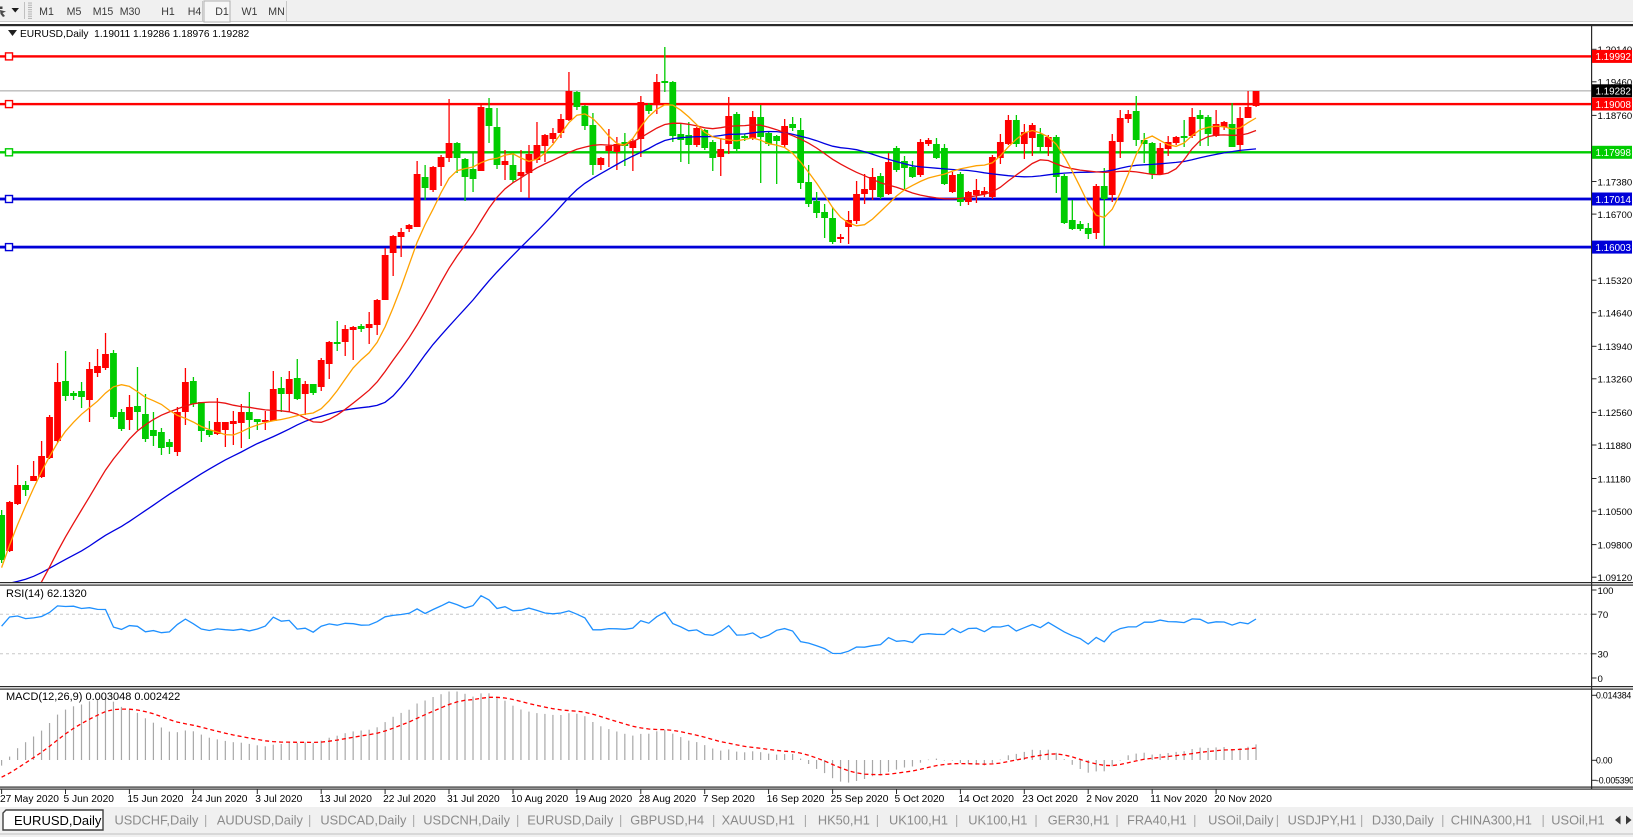 The width and height of the screenshot is (1633, 837). What do you see at coordinates (93, 697) in the screenshot?
I see `svg-text:MACD(12,26,9) 0.003048 0.00242: MACD(12,26,9) 0.003048 0.002422` at bounding box center [93, 697].